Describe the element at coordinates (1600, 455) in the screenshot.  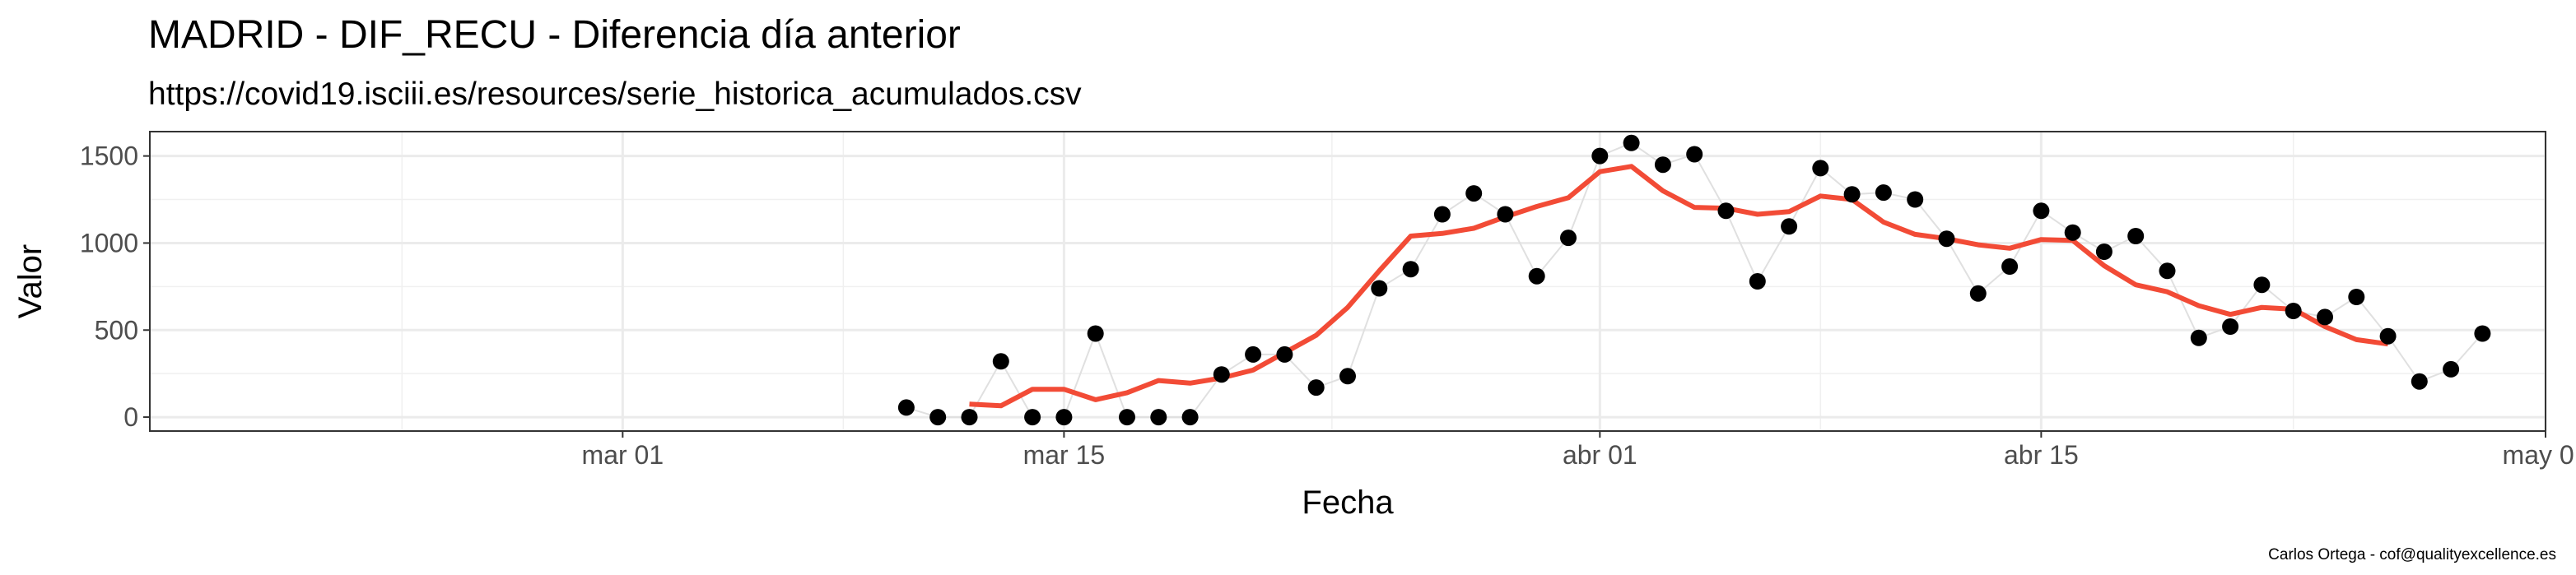
I see `x-tick-label: abr 01` at that location.